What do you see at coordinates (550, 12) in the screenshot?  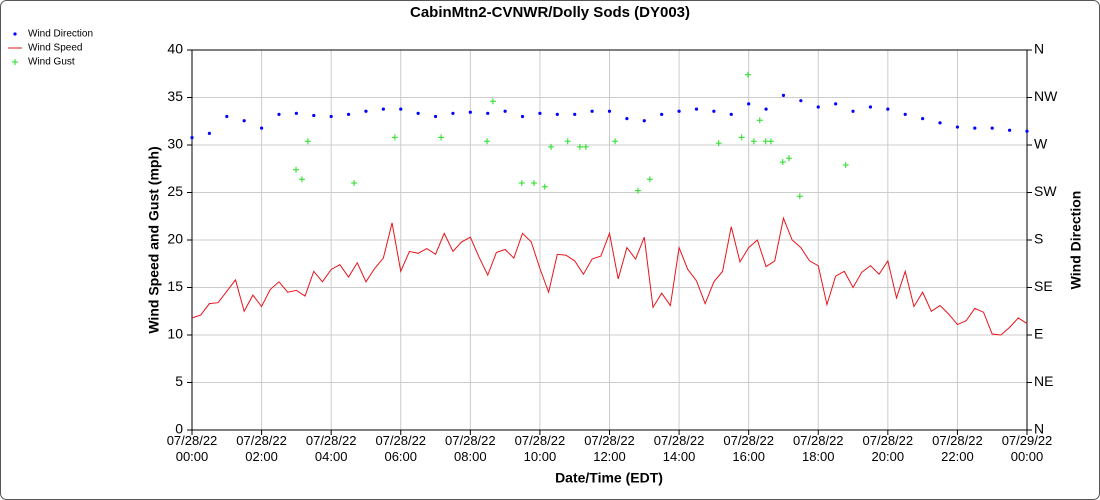 I see `chart-title: CabinMtn2-CVNWR/Dolly Sods (DY003)` at bounding box center [550, 12].